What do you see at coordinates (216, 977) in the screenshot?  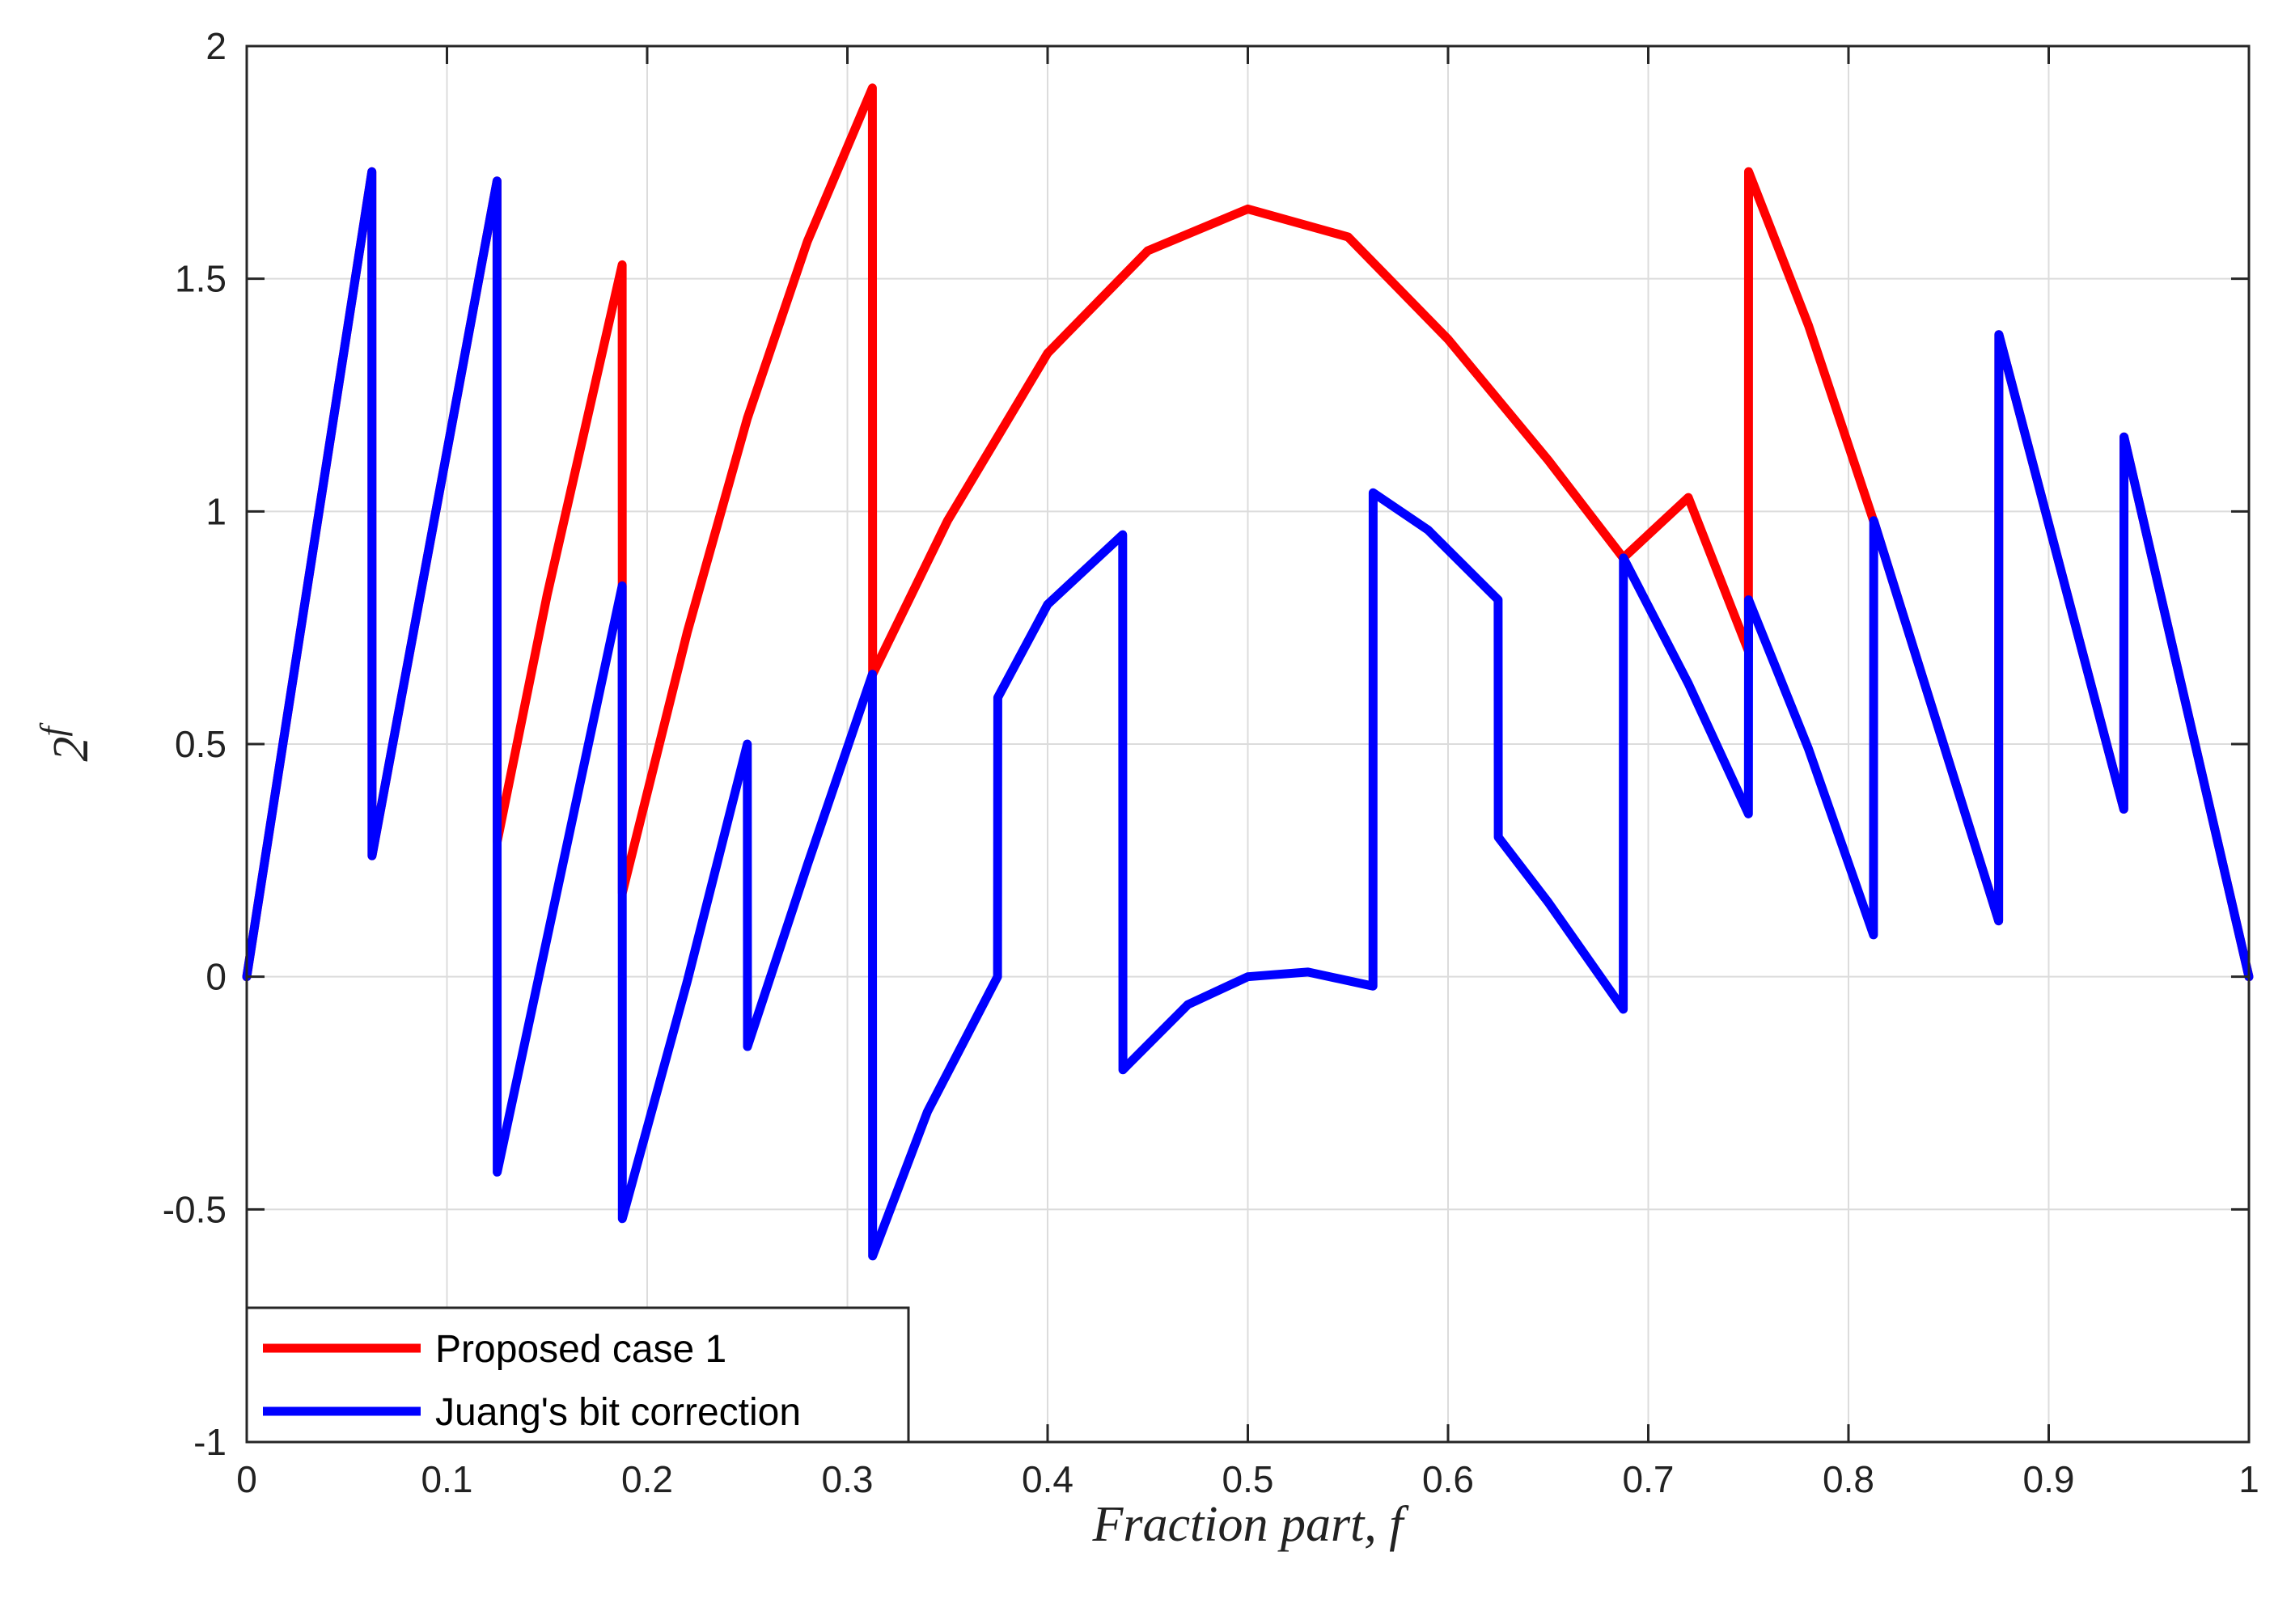 I see `y-tick-label: 0` at bounding box center [216, 977].